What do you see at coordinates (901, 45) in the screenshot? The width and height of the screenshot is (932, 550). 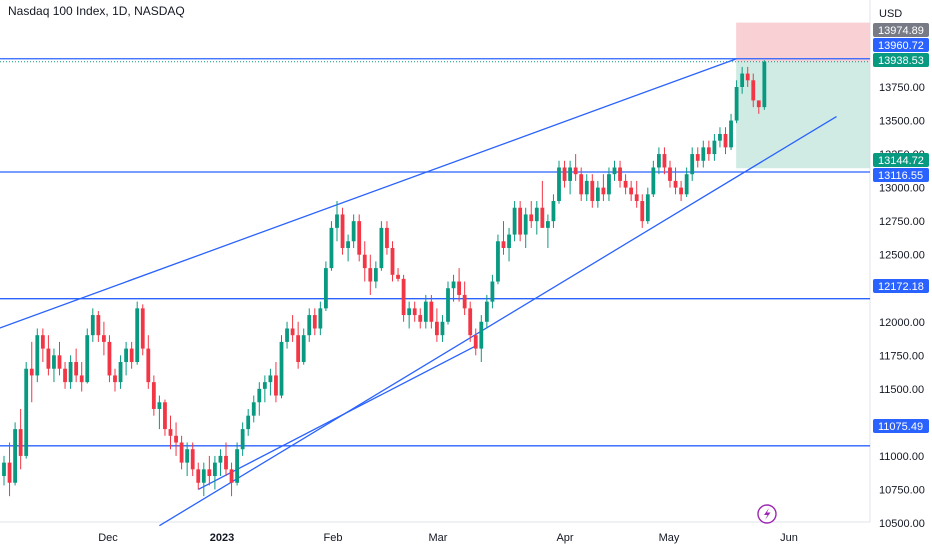 I see `price-tag-13960.72` at bounding box center [901, 45].